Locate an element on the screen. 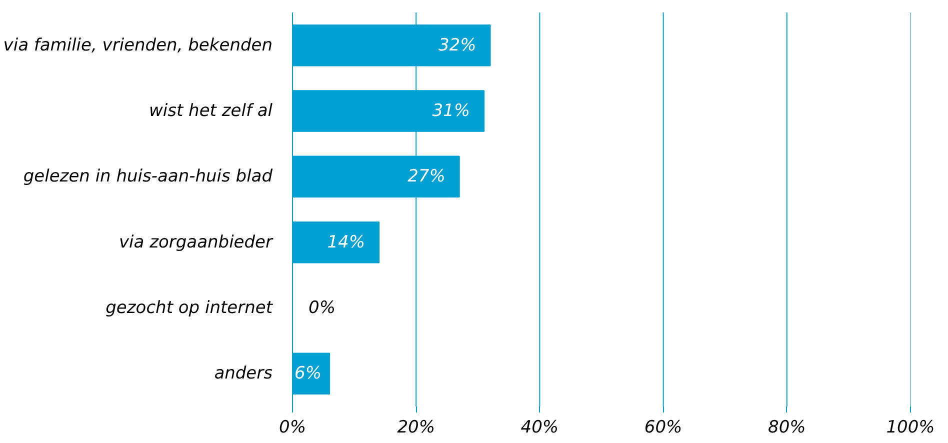  y-tick-label: via familie, vrienden, bekenden is located at coordinates (138, 45).